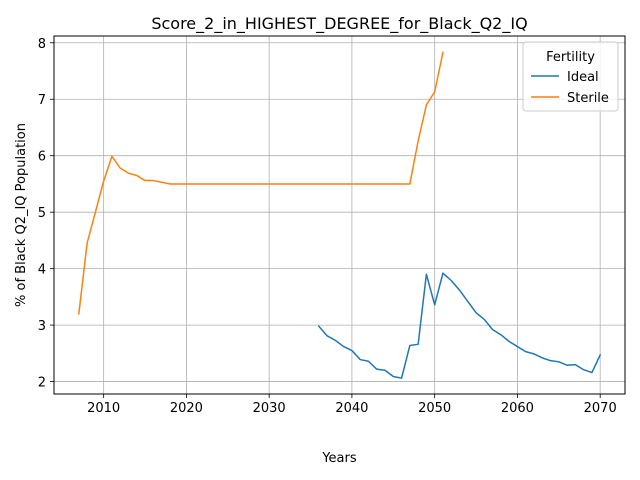 The width and height of the screenshot is (640, 480). I want to click on legend: Fertility Ideal Sterile, so click(570, 76).